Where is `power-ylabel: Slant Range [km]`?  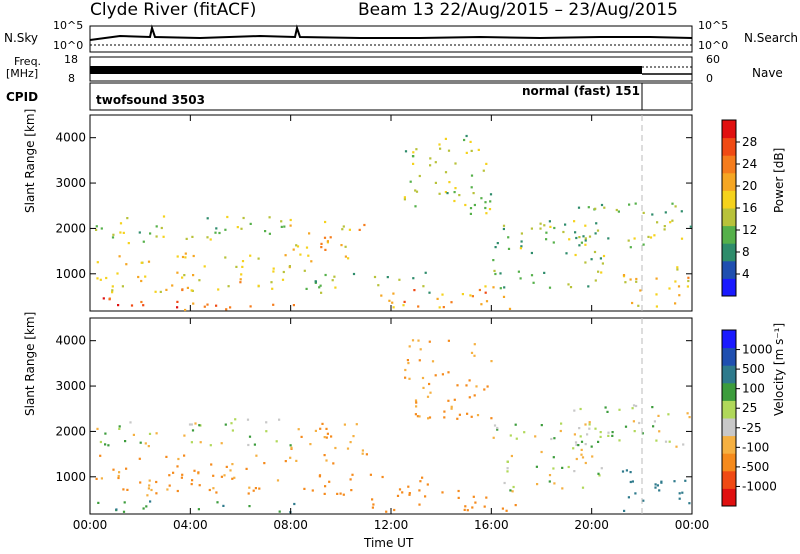
power-ylabel: Slant Range [km] is located at coordinates (30, 160).